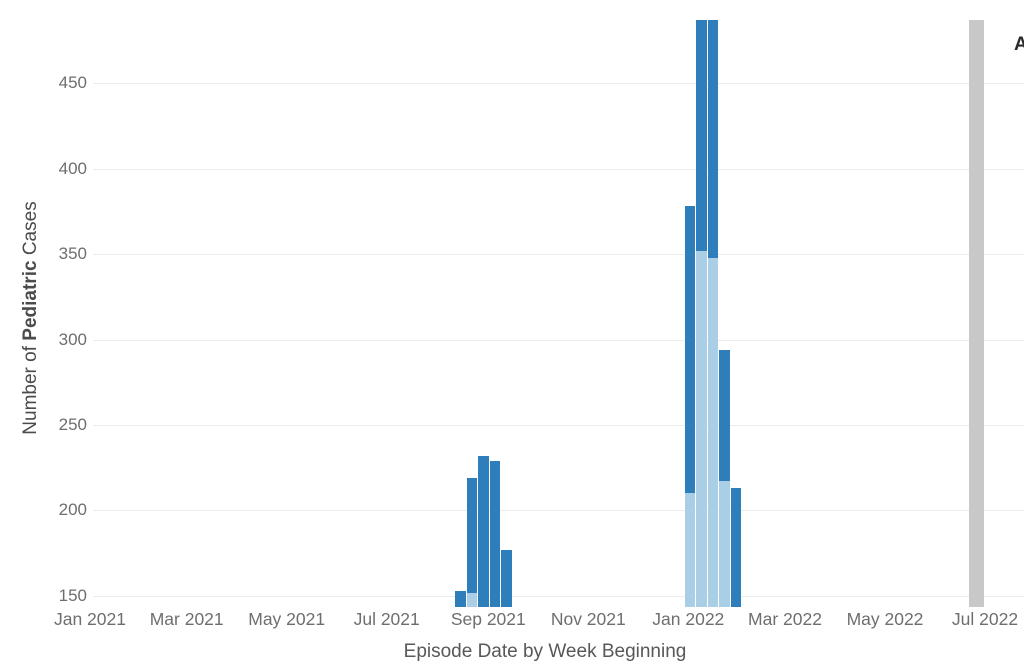 This screenshot has width=1024, height=672. I want to click on y-tick-label-400: 400, so click(72, 168).